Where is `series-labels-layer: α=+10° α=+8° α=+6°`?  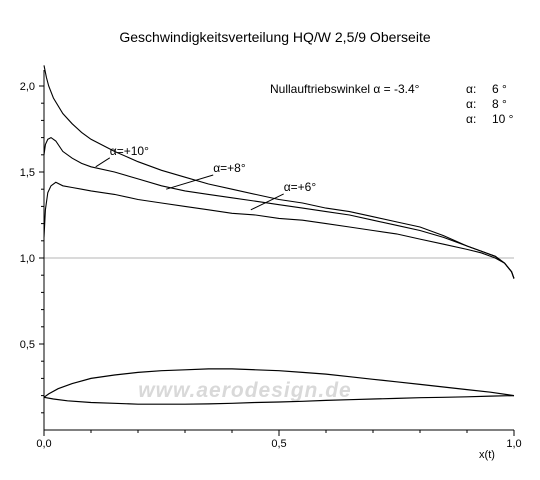 series-labels-layer: α=+10° α=+8° α=+6° is located at coordinates (206, 177).